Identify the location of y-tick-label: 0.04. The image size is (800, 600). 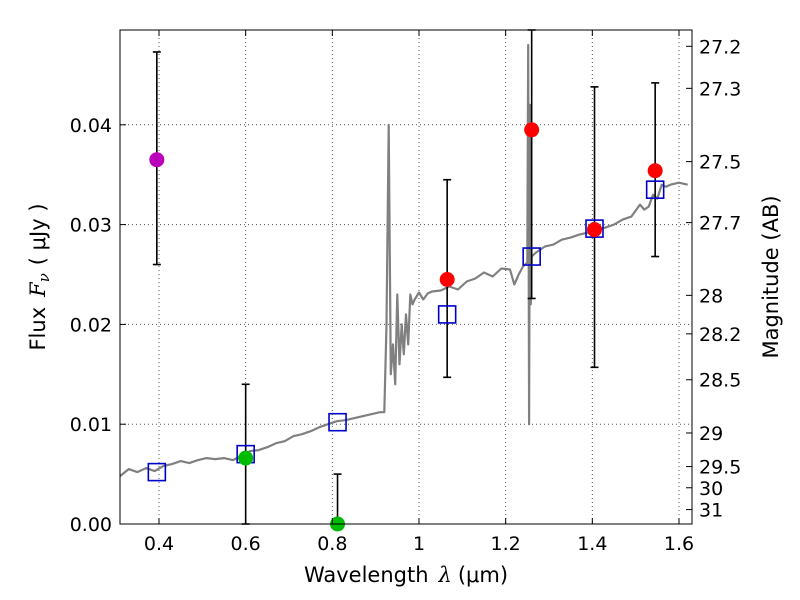
(91, 126).